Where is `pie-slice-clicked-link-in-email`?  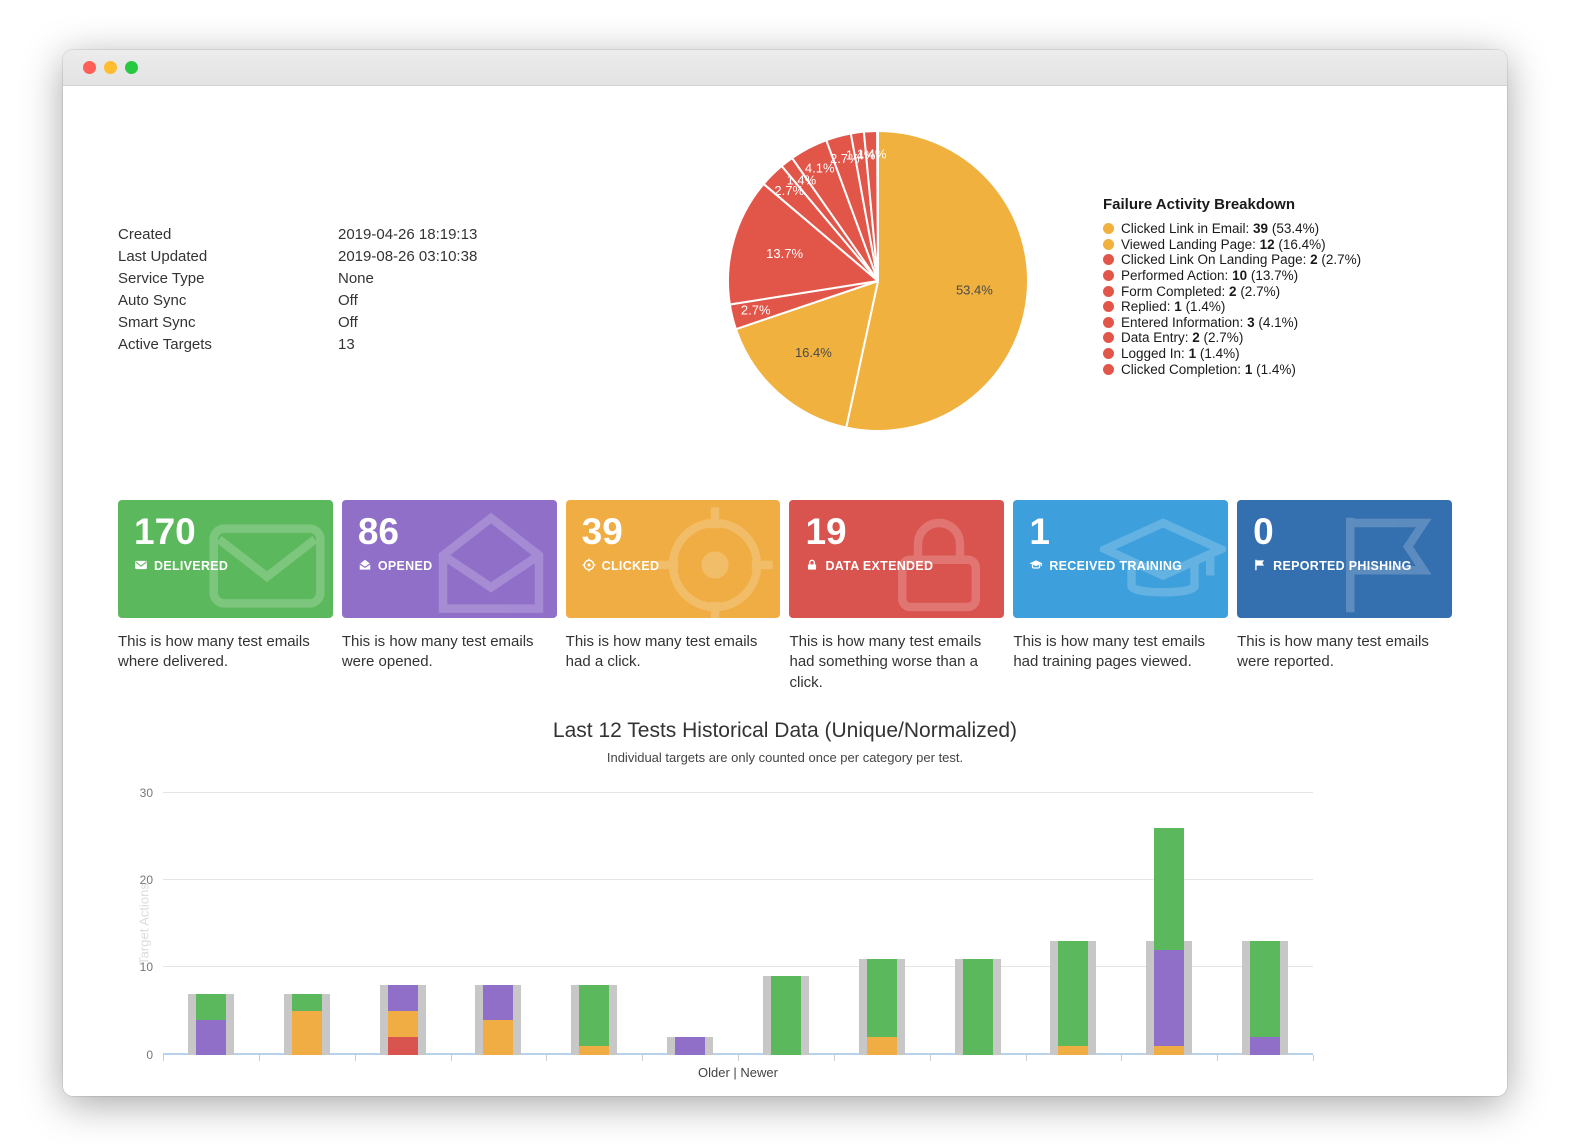
pie-slice-clicked-link-in-email is located at coordinates (937, 281).